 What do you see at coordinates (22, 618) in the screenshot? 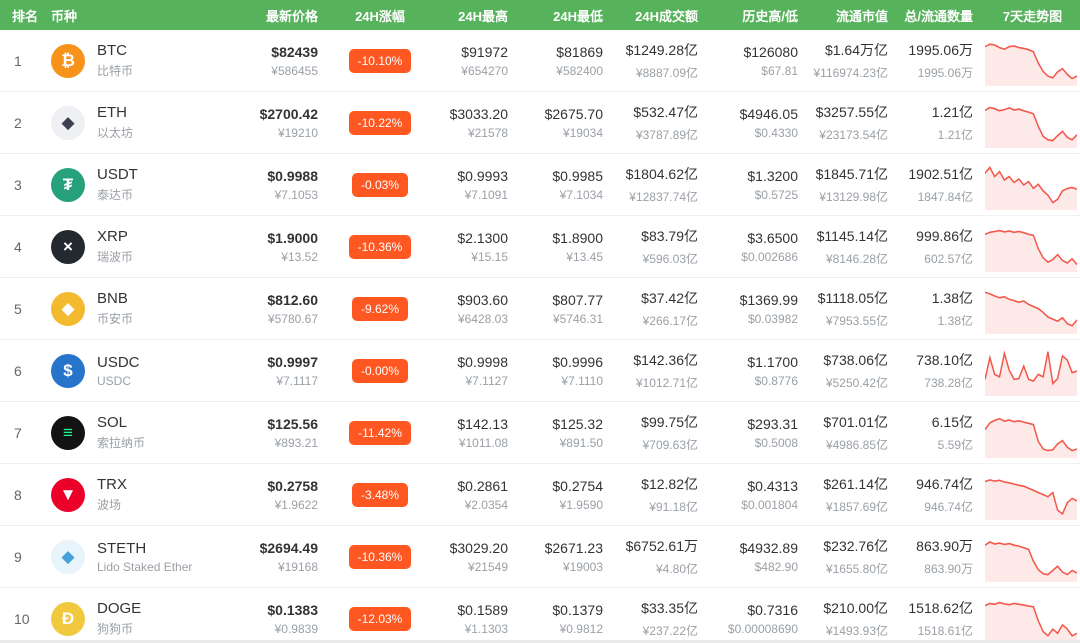
I see `coin-rank: 10` at bounding box center [22, 618].